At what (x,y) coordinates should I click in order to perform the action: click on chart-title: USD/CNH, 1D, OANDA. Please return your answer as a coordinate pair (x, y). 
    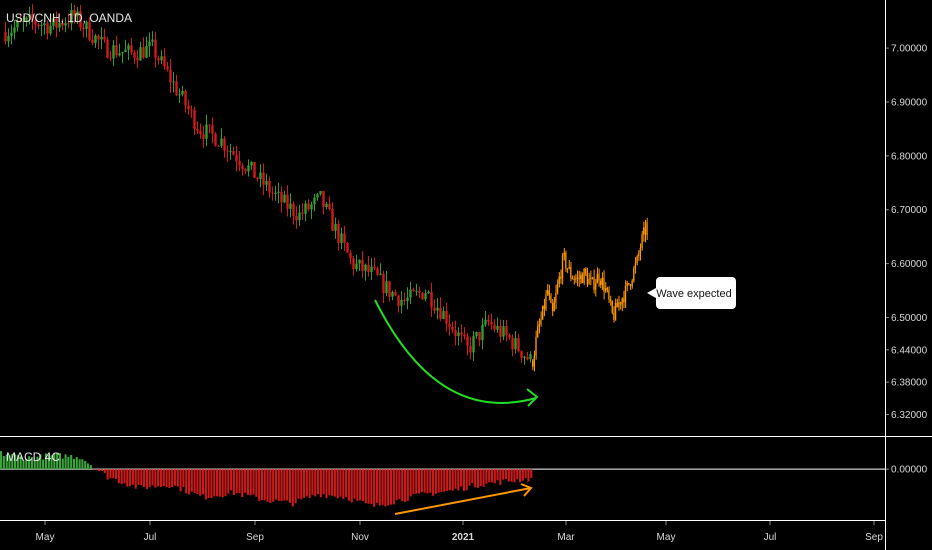
    Looking at the image, I should click on (69, 18).